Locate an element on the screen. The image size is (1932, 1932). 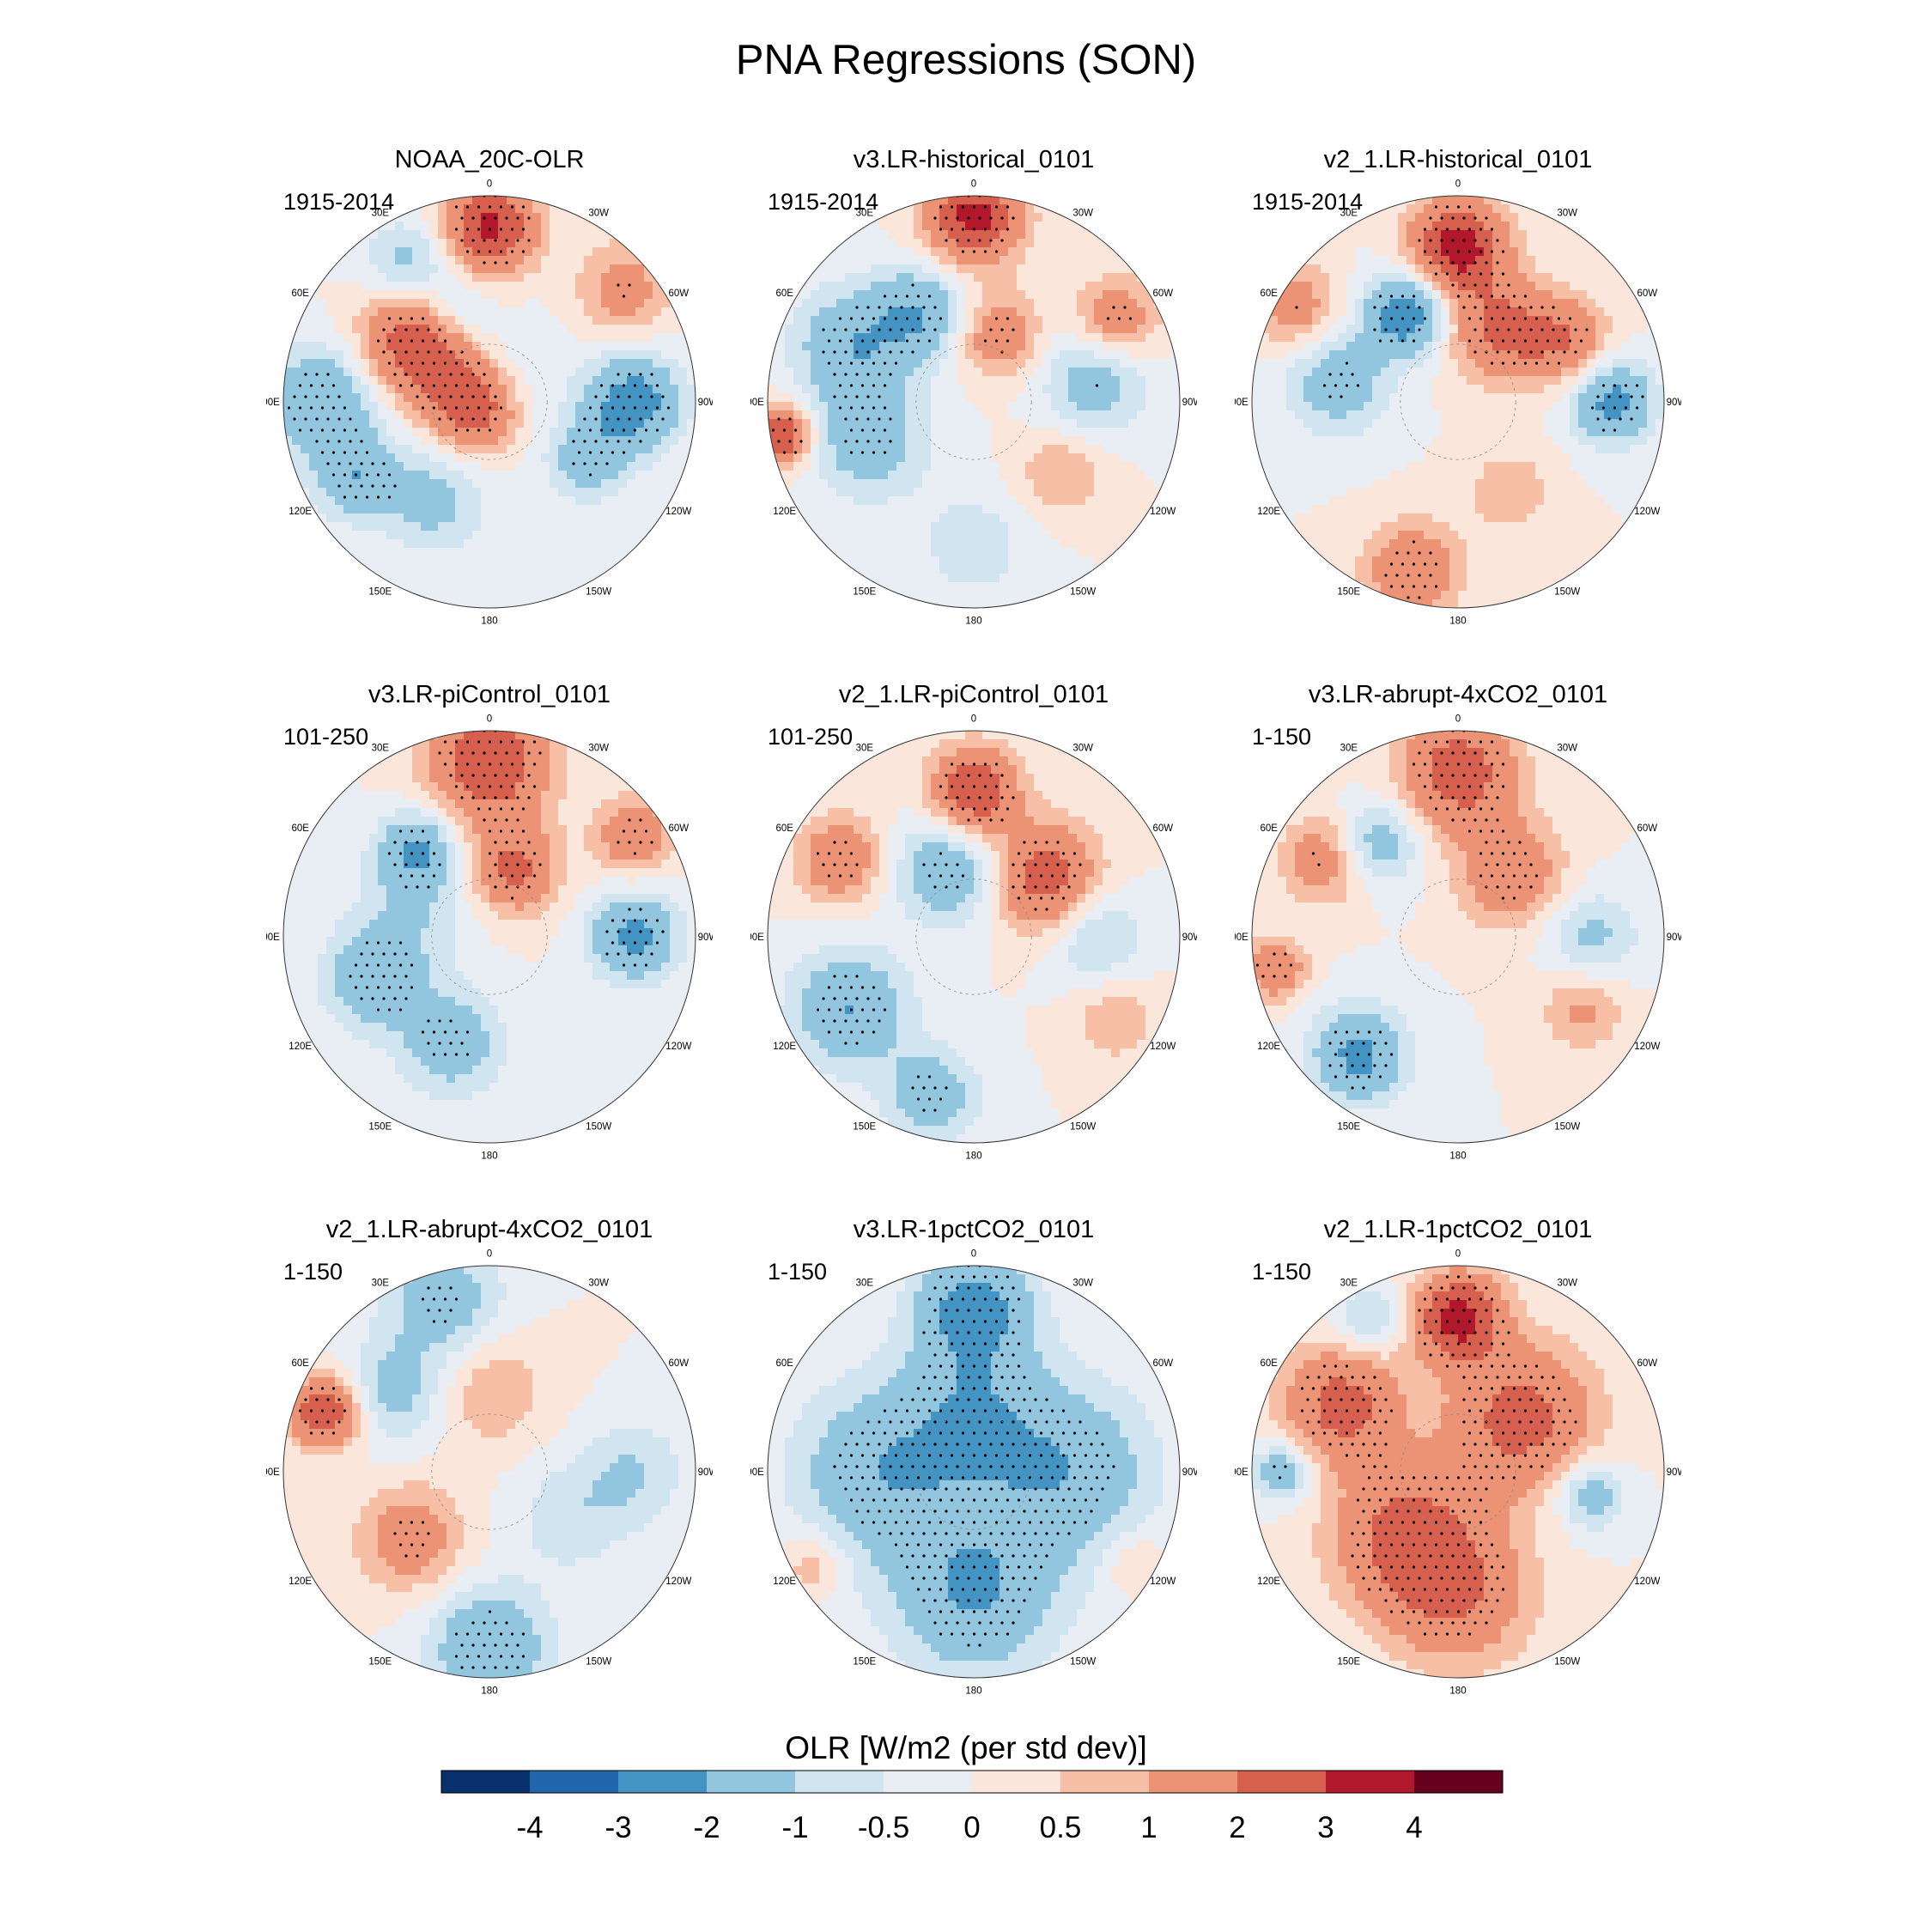
colorbar-label: 0 is located at coordinates (972, 1828).